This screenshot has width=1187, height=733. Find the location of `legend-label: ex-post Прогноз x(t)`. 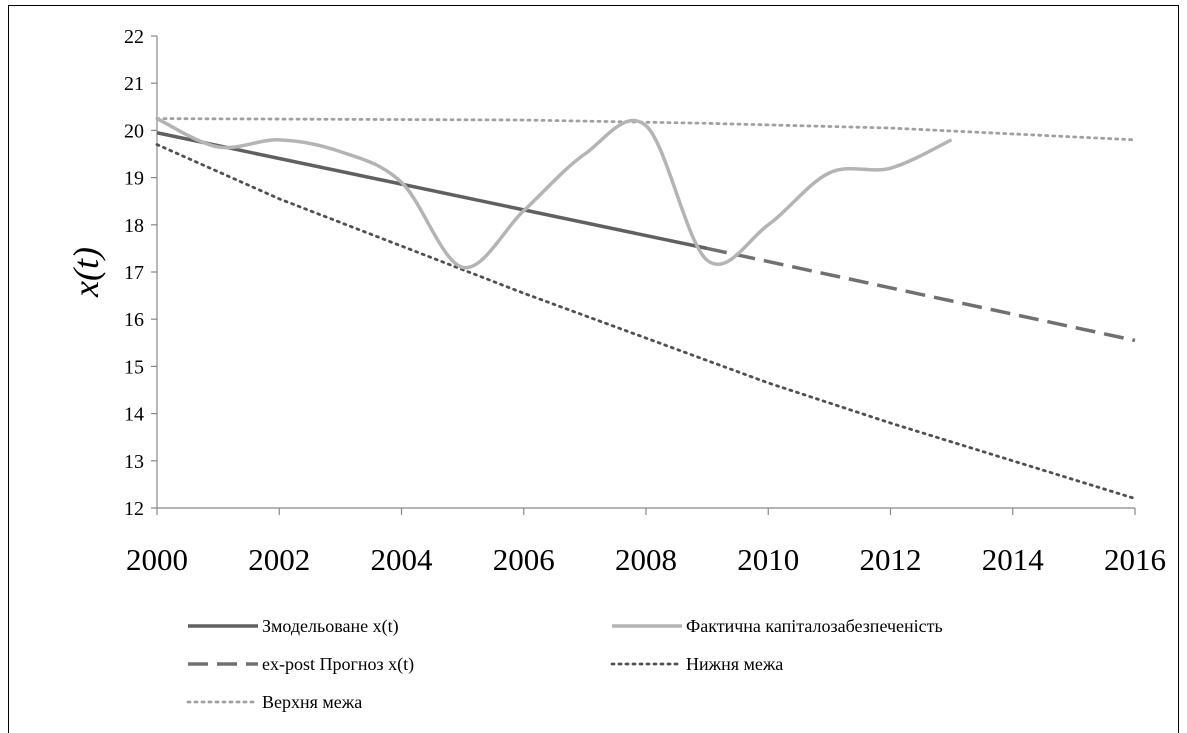

legend-label: ex-post Прогноз x(t) is located at coordinates (338, 664).